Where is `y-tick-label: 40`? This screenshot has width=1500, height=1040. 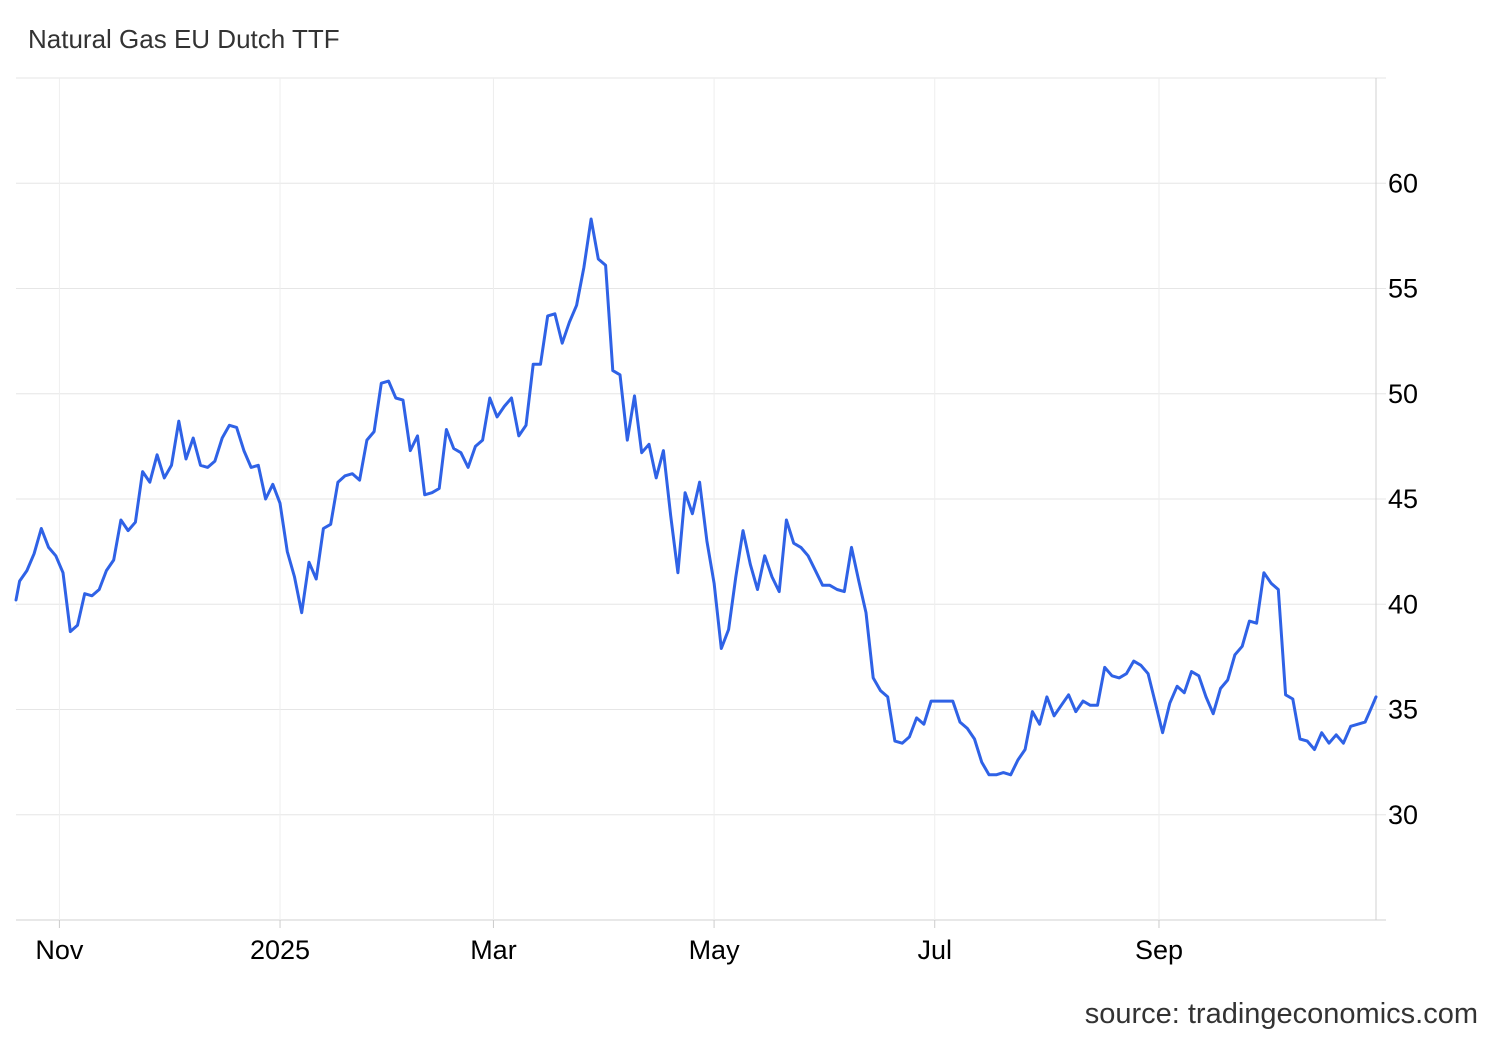
y-tick-label: 40 is located at coordinates (1403, 604).